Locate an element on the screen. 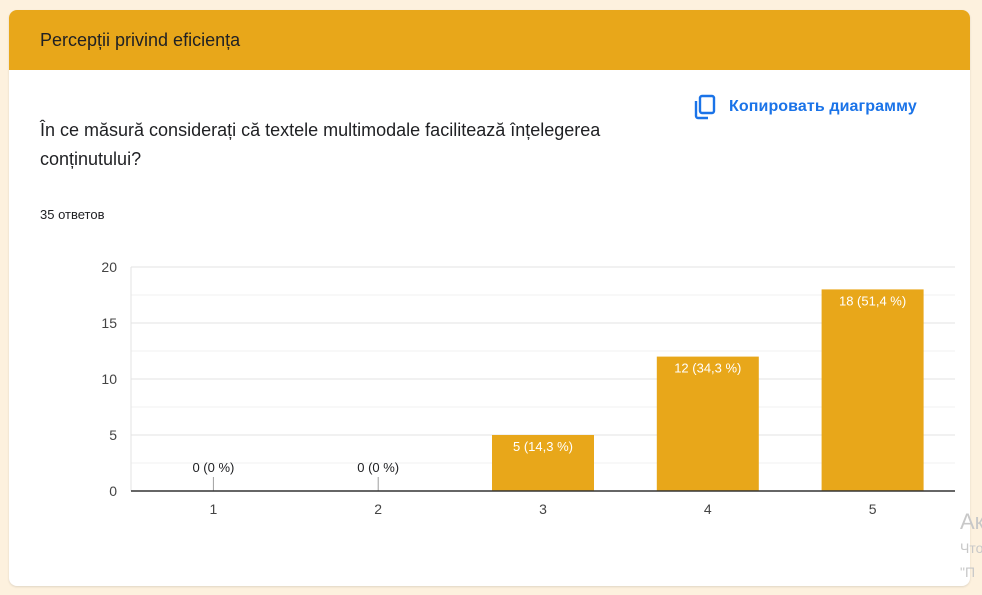  watermark-line-1: Ак is located at coordinates (971, 521).